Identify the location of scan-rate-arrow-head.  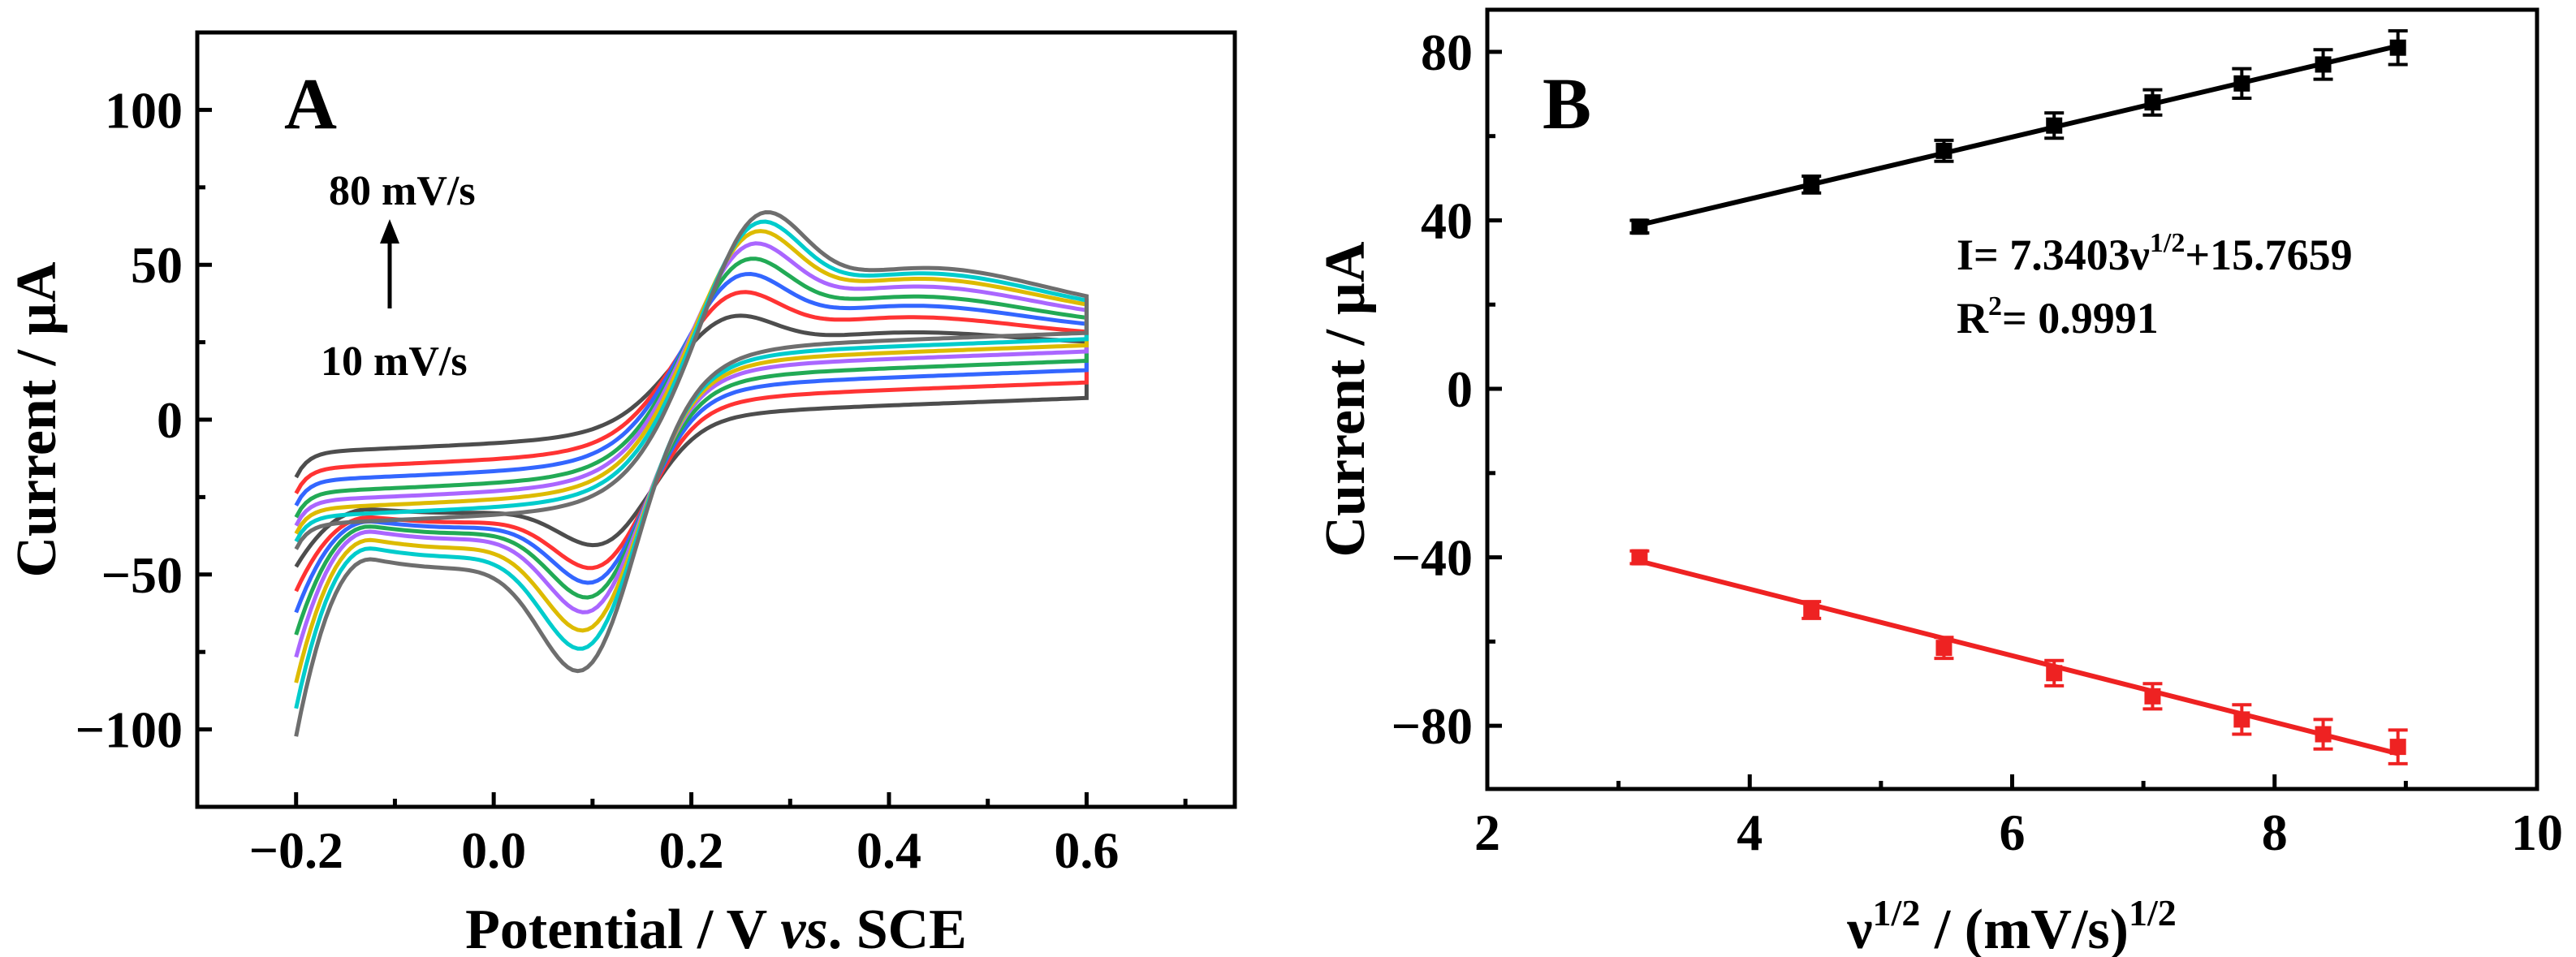
(389, 232).